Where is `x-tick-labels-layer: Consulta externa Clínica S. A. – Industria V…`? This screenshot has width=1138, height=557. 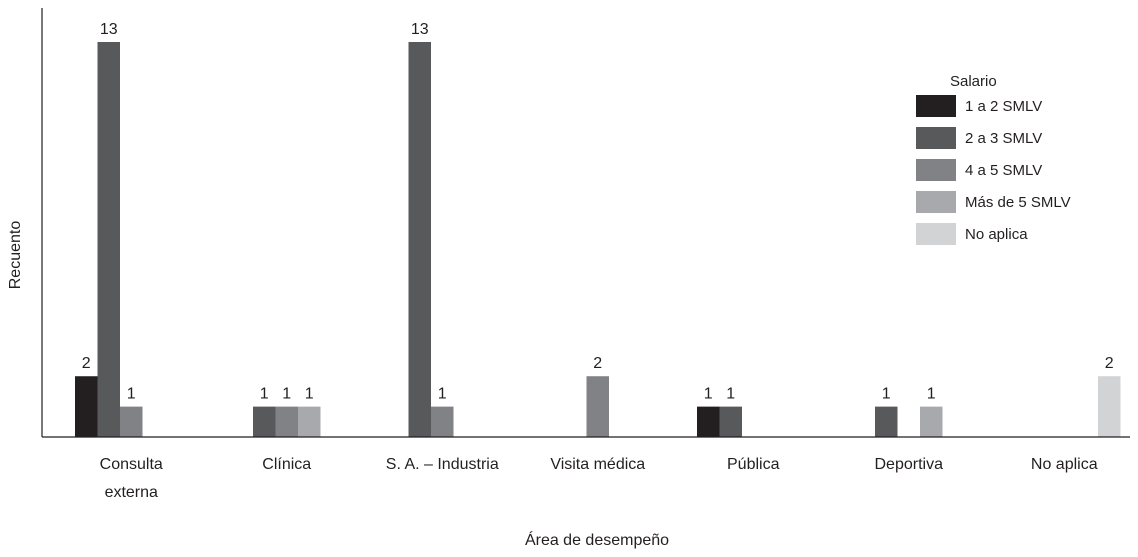 x-tick-labels-layer: Consulta externa Clínica S. A. – Industria V… is located at coordinates (599, 478).